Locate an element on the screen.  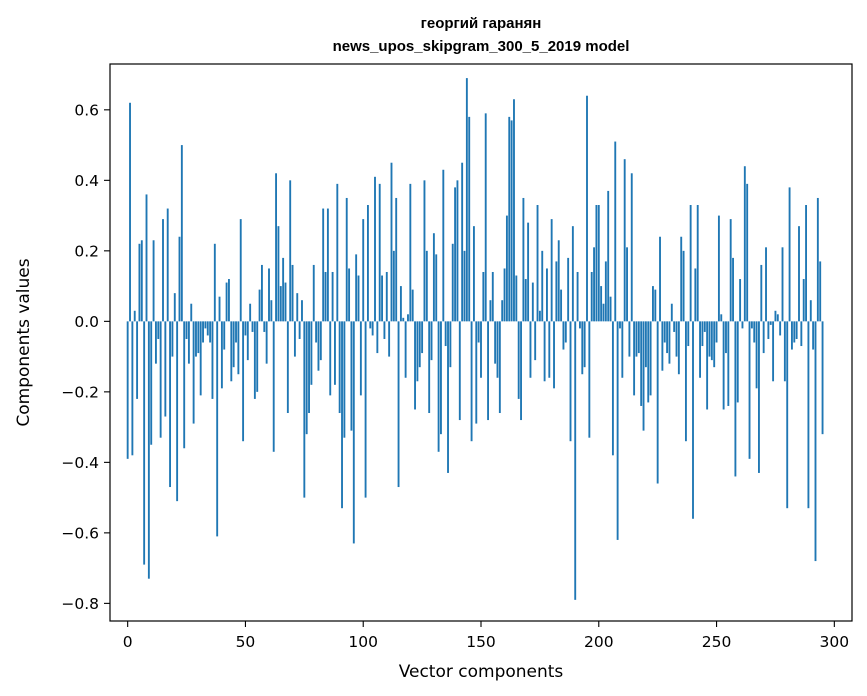
chart-title: георгий гаранян is located at coordinates (481, 23).